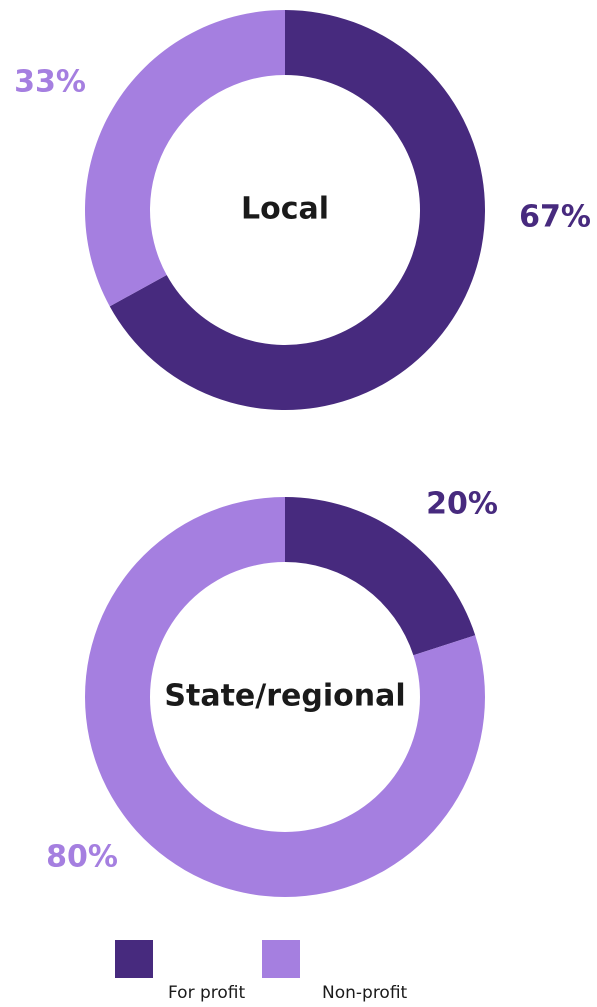  Describe the element at coordinates (462, 504) in the screenshot. I see `value-label: 20%` at that location.